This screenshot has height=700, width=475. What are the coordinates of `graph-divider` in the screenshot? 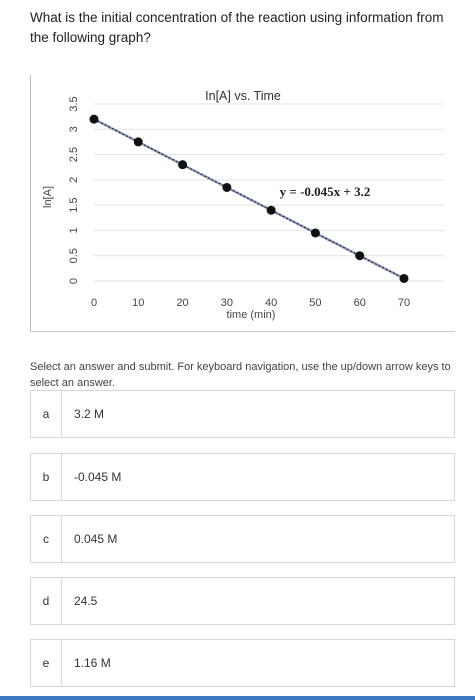 It's located at (242, 331).